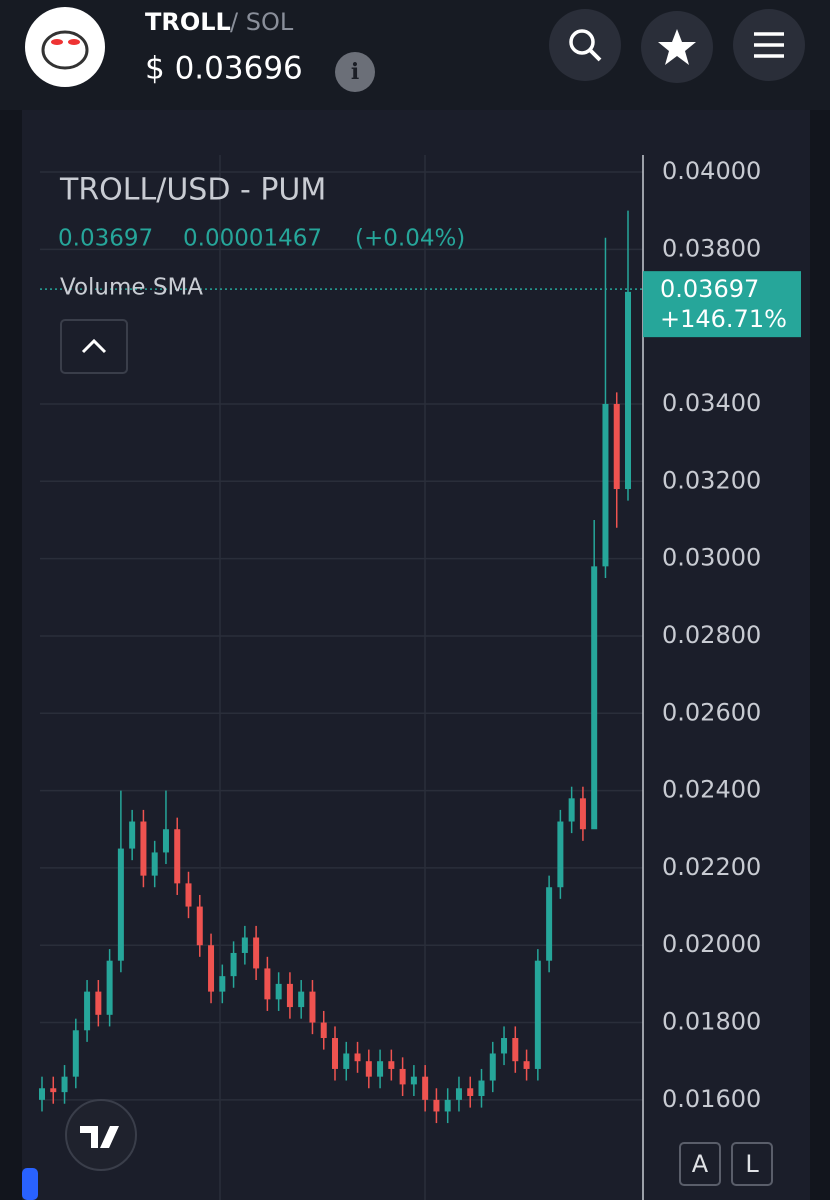  What do you see at coordinates (769, 45) in the screenshot?
I see `menu-icon` at bounding box center [769, 45].